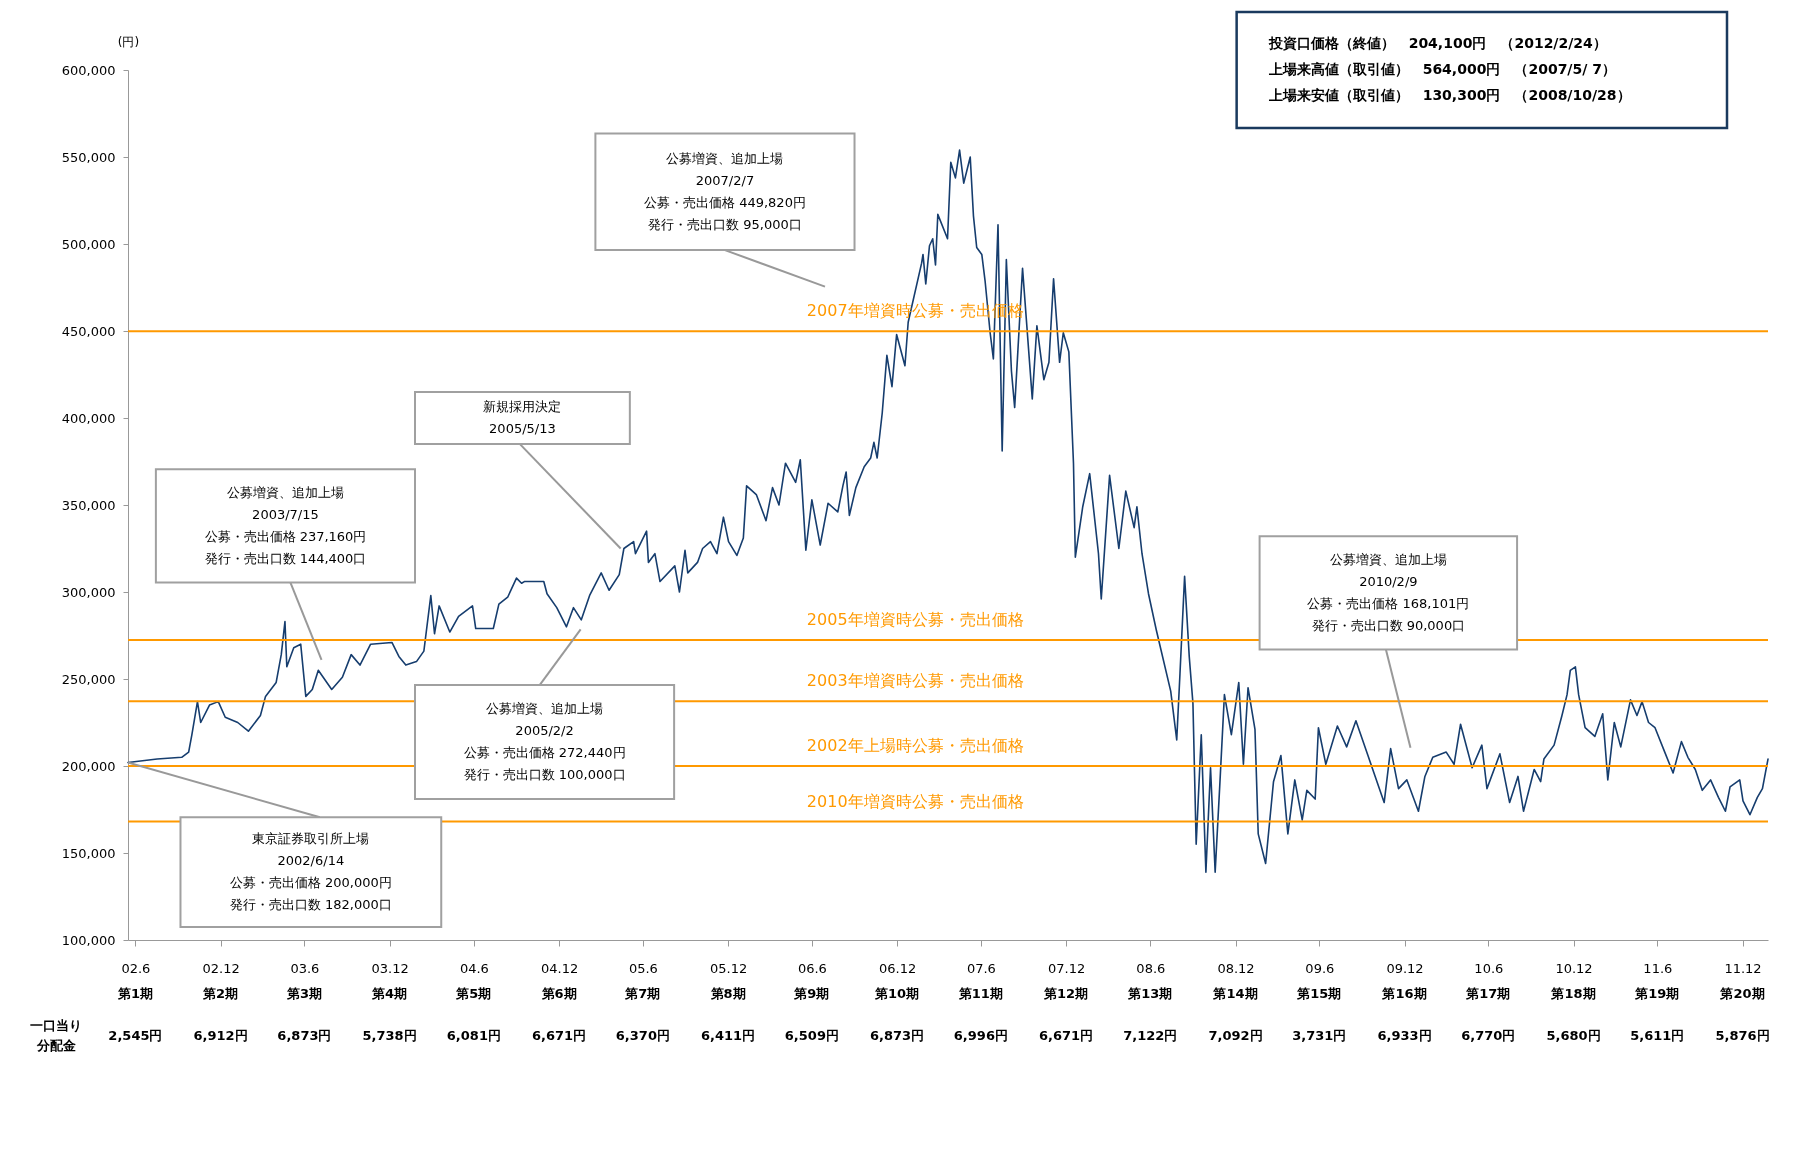 Image resolution: width=1798 pixels, height=1152 pixels. I want to click on annotation: 発行・売出口数 100,000口, so click(544, 775).